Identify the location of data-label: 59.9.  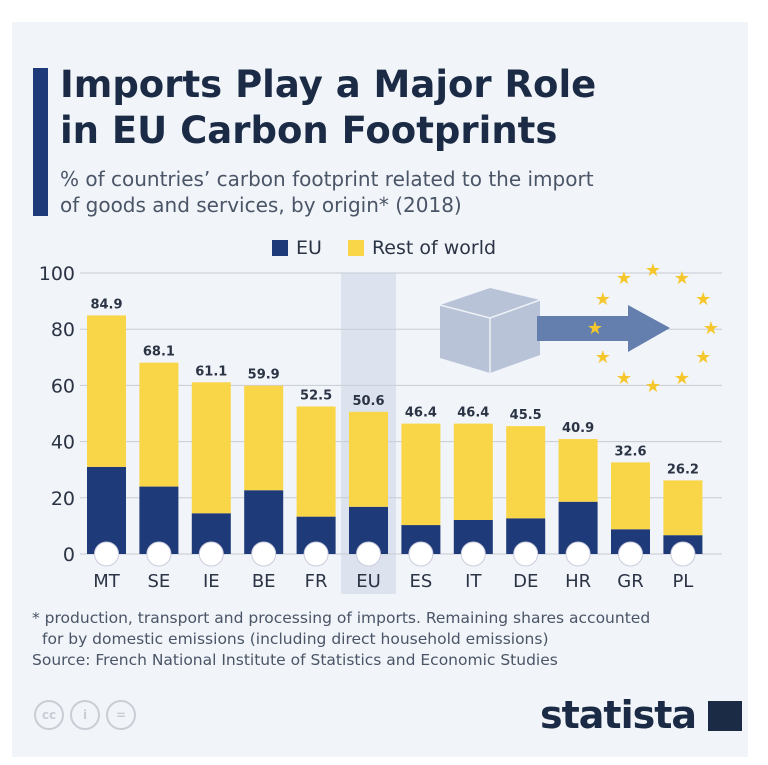
(264, 375).